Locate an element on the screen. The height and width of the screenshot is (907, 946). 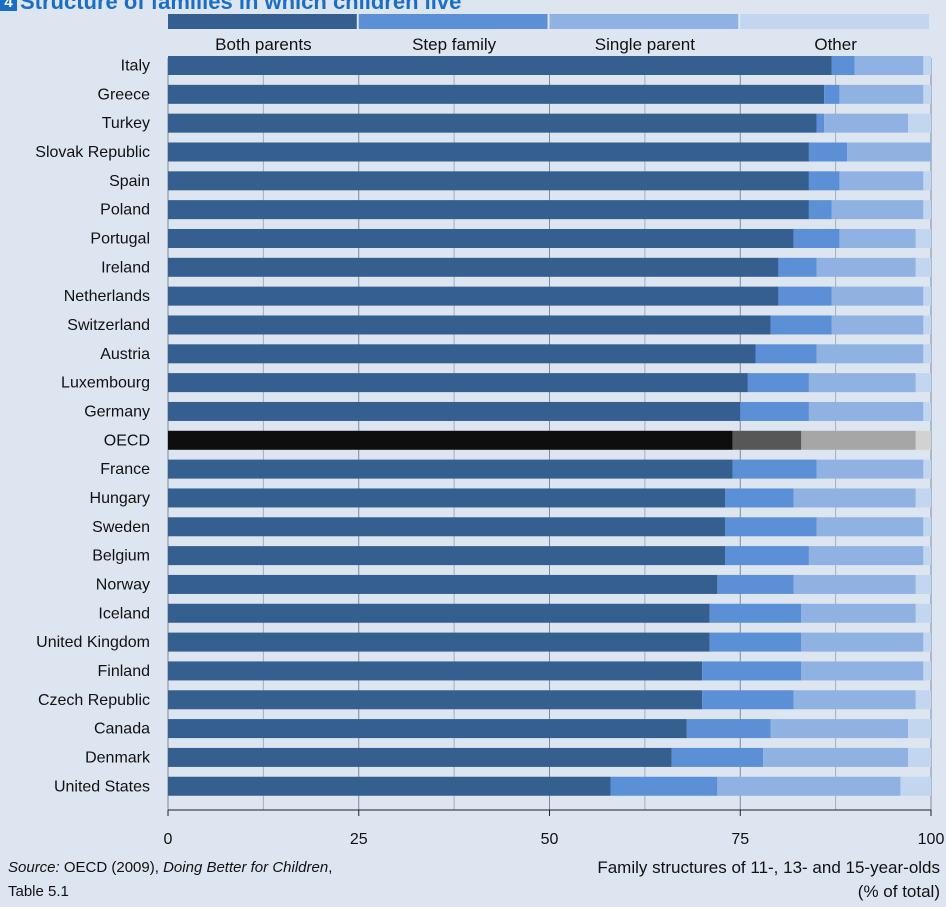
category-label: Denmark is located at coordinates (118, 757).